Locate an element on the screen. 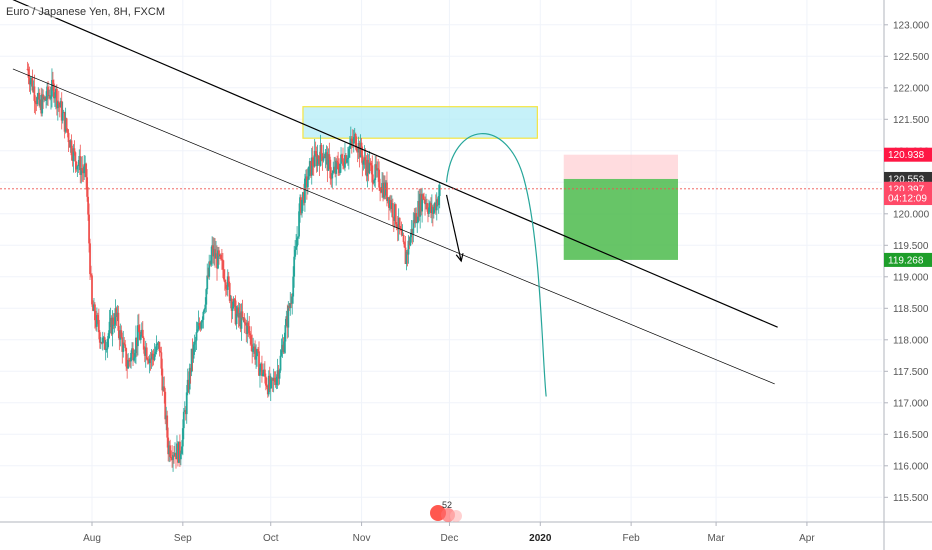 The image size is (932, 550). y-tick-label: 117.000 is located at coordinates (911, 403).